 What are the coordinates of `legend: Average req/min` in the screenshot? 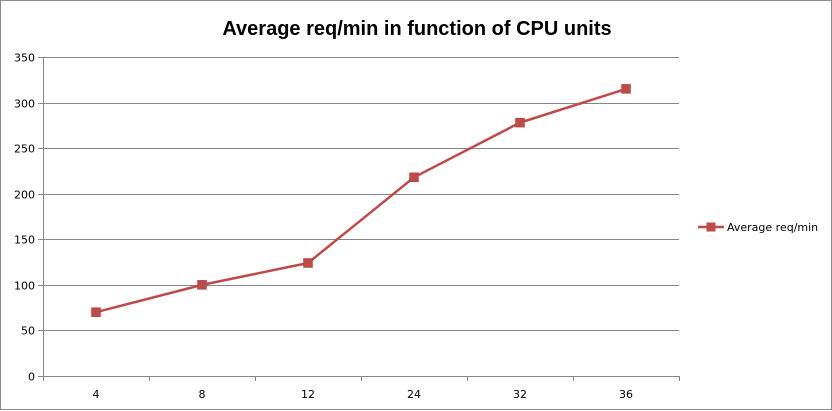 It's located at (758, 227).